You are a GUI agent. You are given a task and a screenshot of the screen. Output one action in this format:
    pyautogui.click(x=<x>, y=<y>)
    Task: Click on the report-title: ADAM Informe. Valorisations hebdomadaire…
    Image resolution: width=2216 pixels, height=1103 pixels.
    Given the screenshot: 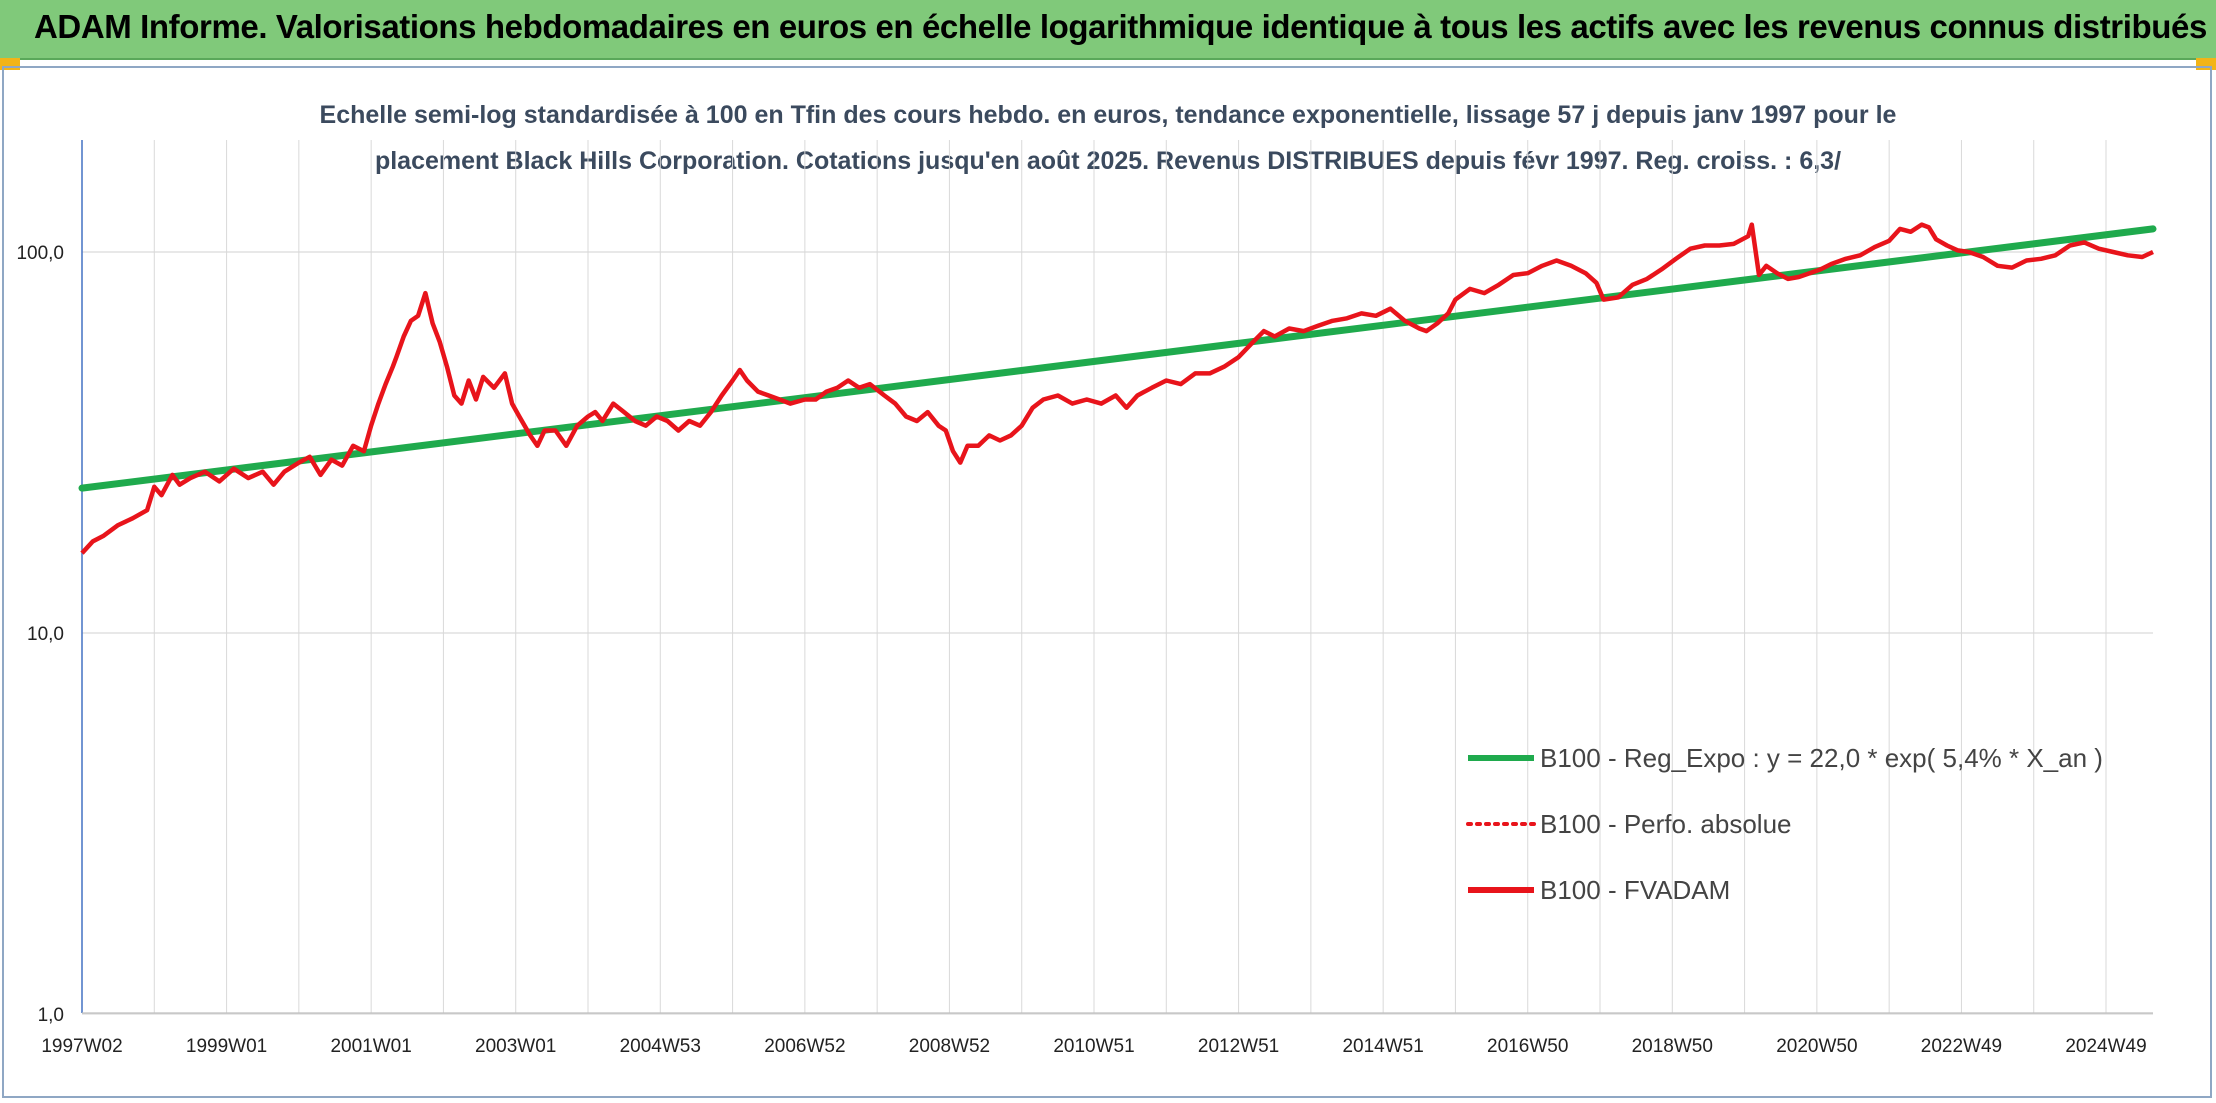 What is the action you would take?
    pyautogui.click(x=1120, y=26)
    